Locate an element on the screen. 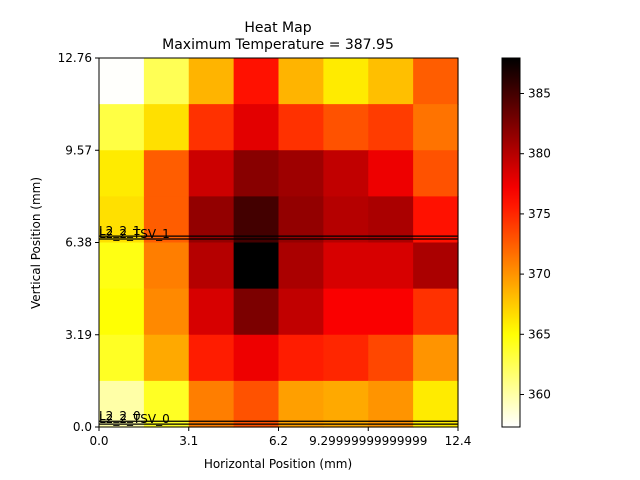 The height and width of the screenshot is (480, 640). chart-subtitle: Maximum Temperature = 387.95 is located at coordinates (278, 45).